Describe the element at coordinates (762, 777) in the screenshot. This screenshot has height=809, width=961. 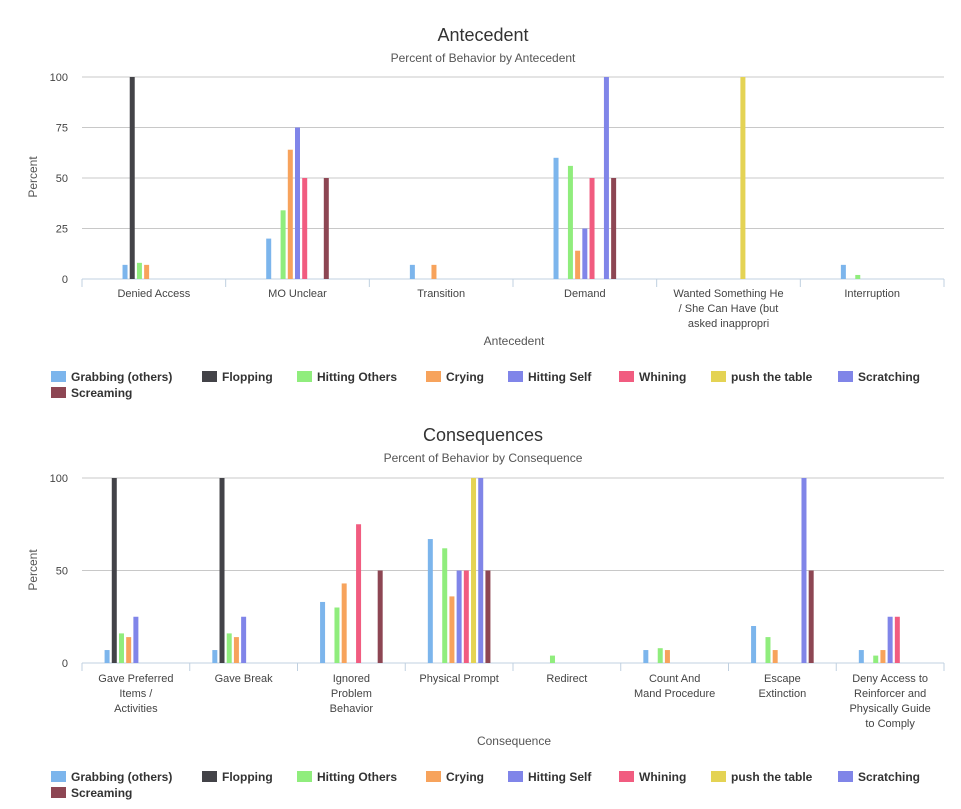
I see `legend-item-push-the-table: push the table` at that location.